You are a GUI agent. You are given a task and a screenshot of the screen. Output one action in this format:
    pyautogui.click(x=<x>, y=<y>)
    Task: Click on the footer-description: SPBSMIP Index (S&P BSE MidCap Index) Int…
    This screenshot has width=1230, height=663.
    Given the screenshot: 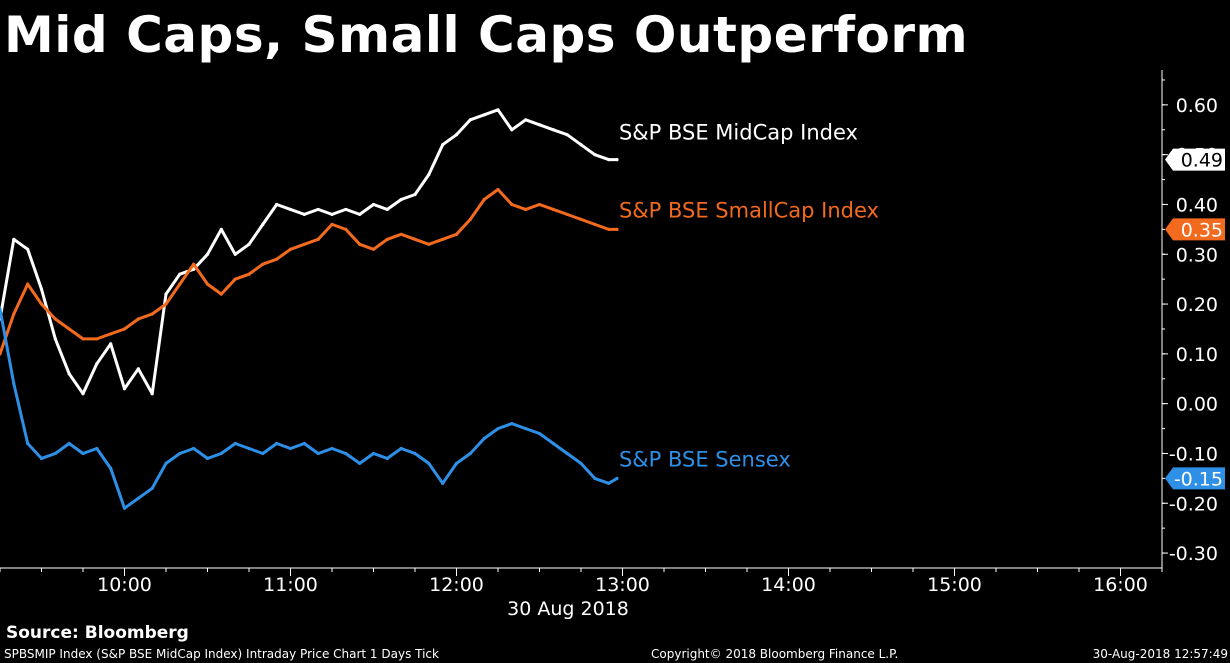 What is the action you would take?
    pyautogui.click(x=221, y=654)
    